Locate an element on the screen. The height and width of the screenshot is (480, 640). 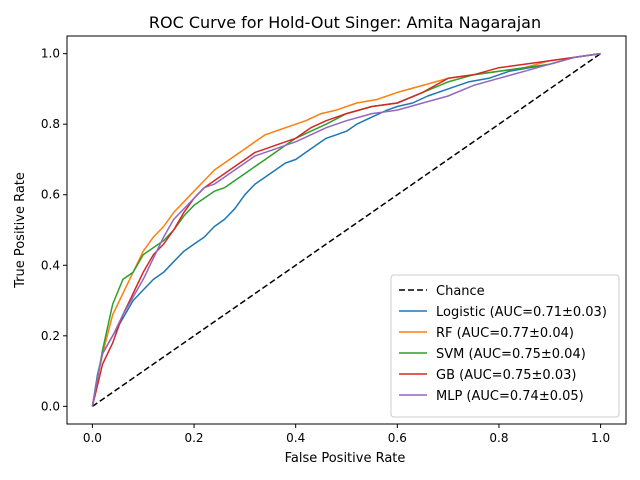
legend-box is located at coordinates (505, 346).